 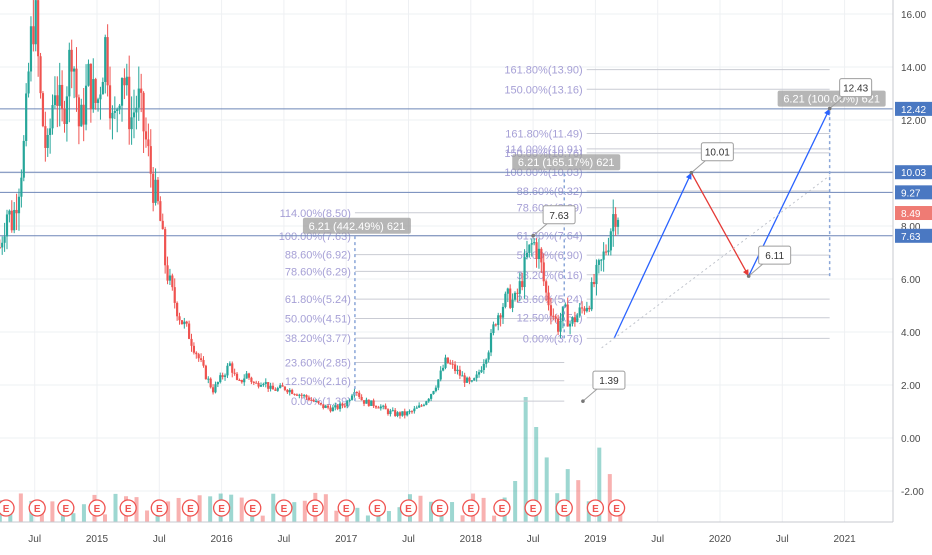 What do you see at coordinates (543, 150) in the screenshot?
I see `fib-level-label: 114.00%(10.91)` at bounding box center [543, 150].